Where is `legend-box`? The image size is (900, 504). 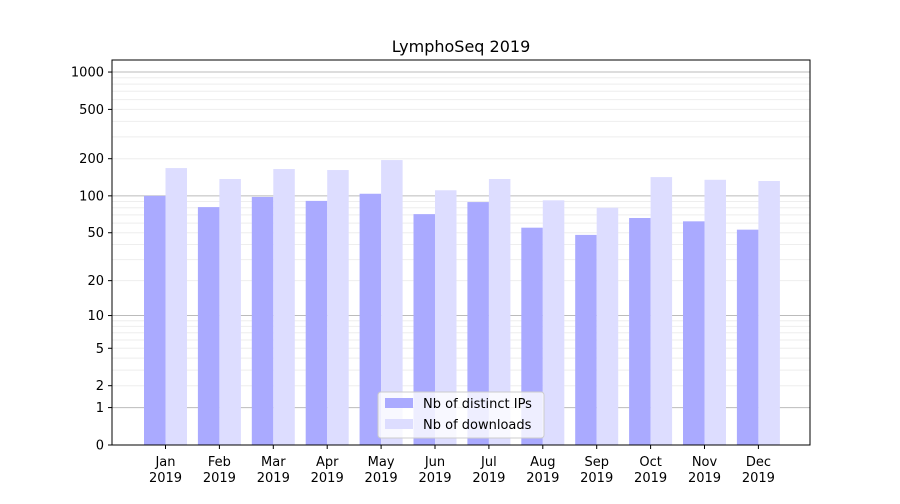
legend-box is located at coordinates (461, 415).